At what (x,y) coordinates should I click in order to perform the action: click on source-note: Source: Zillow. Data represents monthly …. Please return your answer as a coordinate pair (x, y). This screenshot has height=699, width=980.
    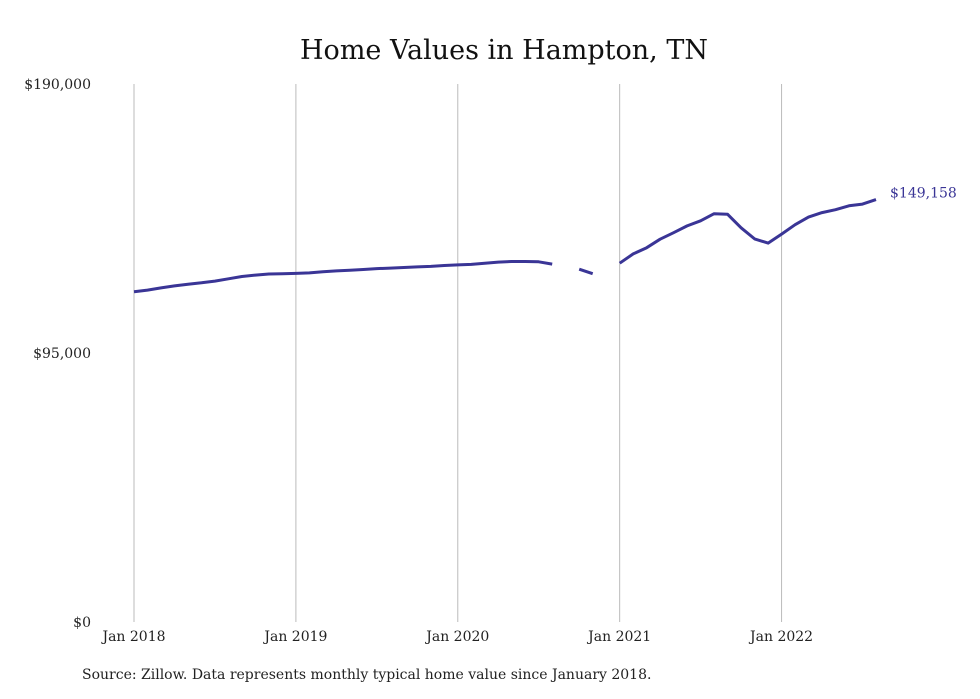
    Looking at the image, I should click on (367, 675).